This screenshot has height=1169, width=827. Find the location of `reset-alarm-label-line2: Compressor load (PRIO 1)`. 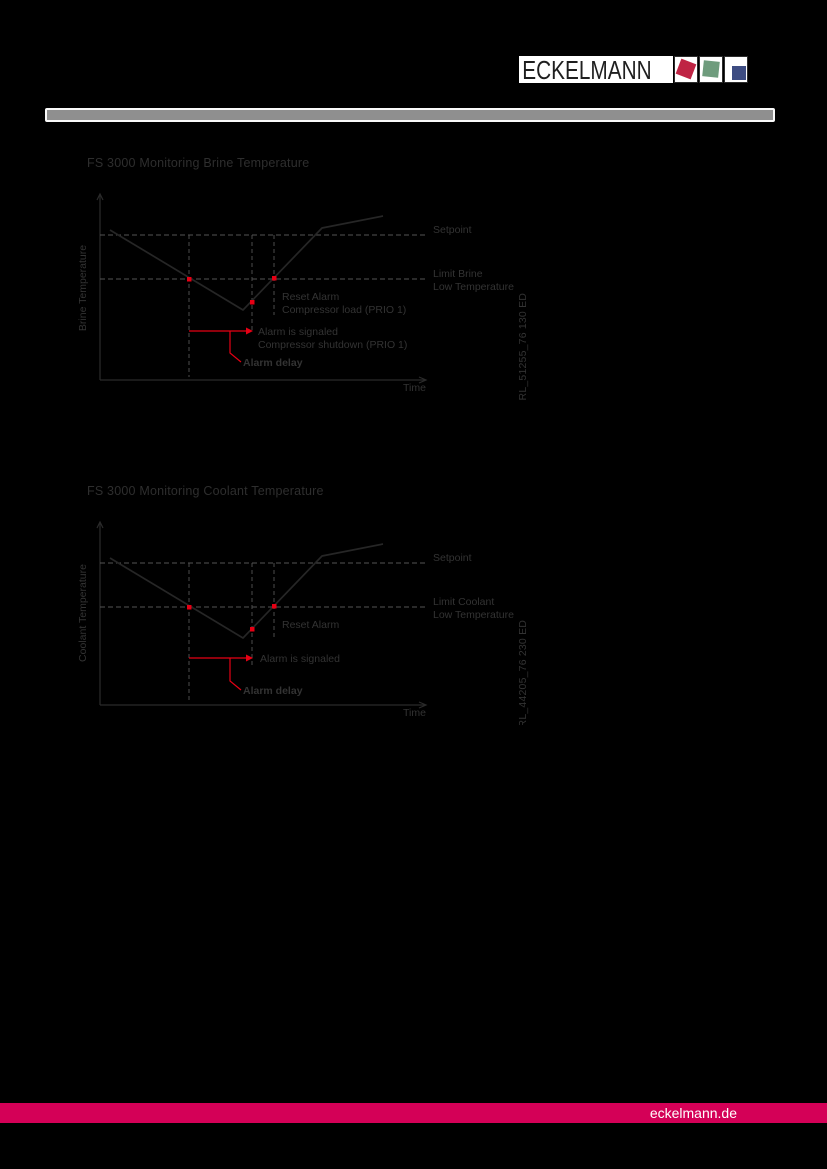

reset-alarm-label-line2: Compressor load (PRIO 1) is located at coordinates (344, 310).